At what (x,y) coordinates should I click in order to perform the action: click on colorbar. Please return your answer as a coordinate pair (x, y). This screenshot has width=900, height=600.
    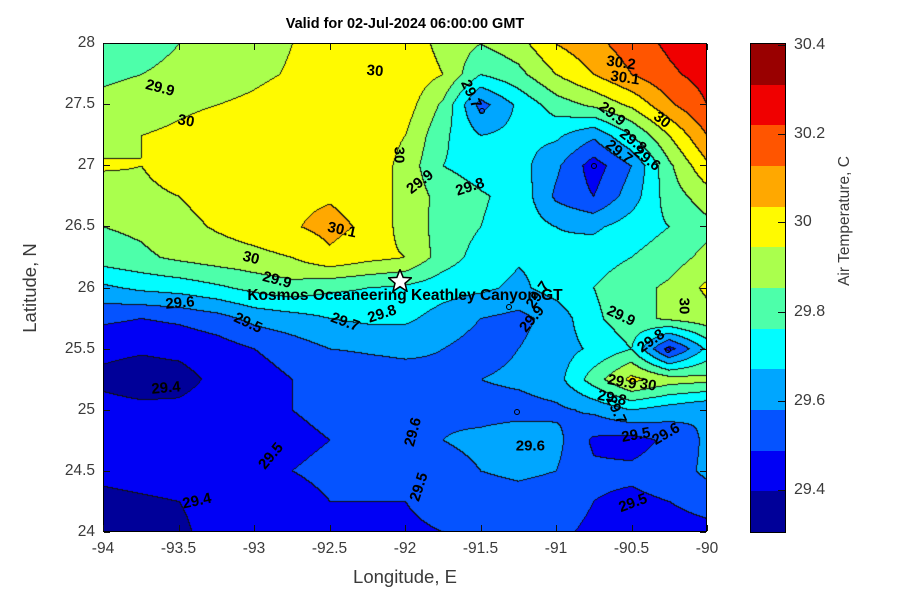
    Looking at the image, I should click on (768, 288).